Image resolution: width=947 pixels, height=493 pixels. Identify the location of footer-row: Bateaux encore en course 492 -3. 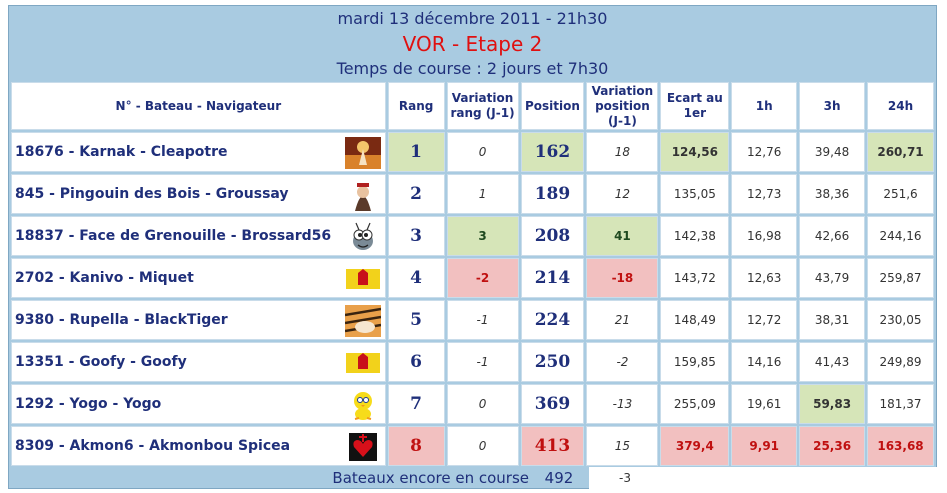
(473, 478).